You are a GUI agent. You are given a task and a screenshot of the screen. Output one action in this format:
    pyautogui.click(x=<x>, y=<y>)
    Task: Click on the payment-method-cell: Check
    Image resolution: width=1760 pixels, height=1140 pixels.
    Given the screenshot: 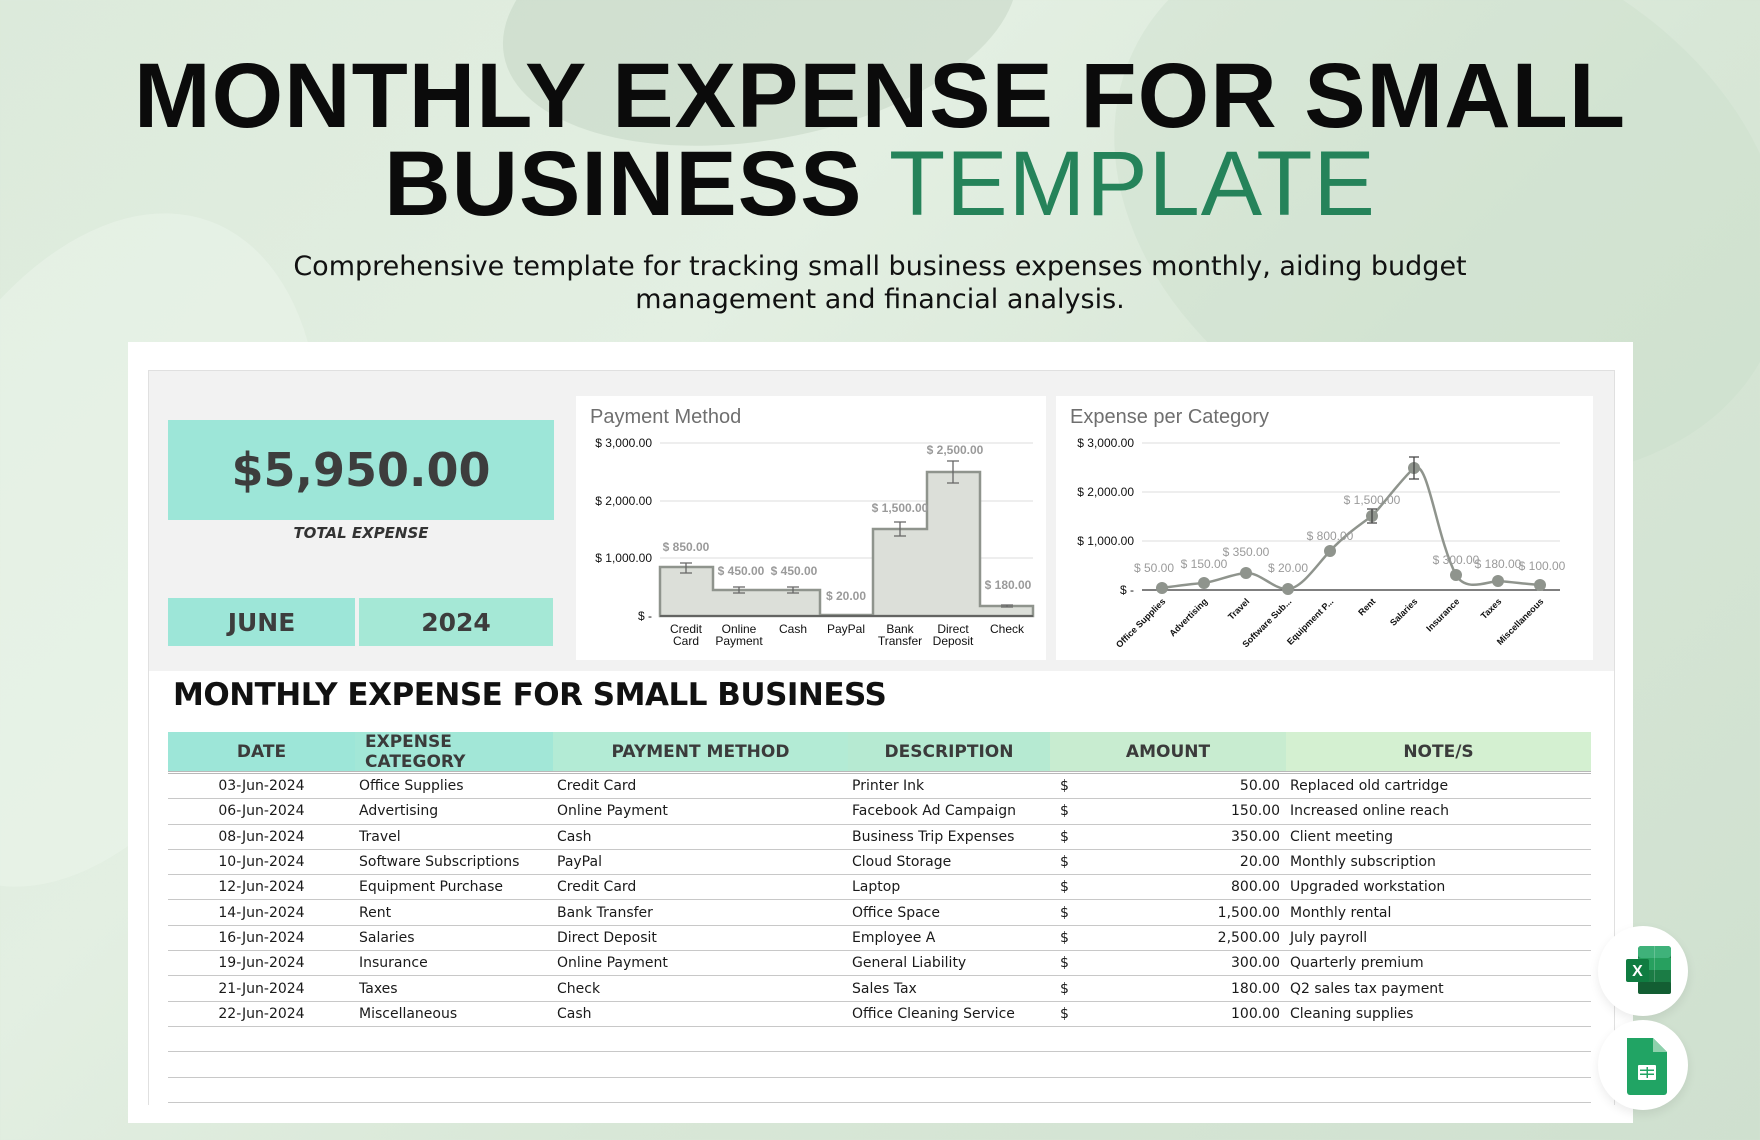 What is the action you would take?
    pyautogui.click(x=579, y=988)
    